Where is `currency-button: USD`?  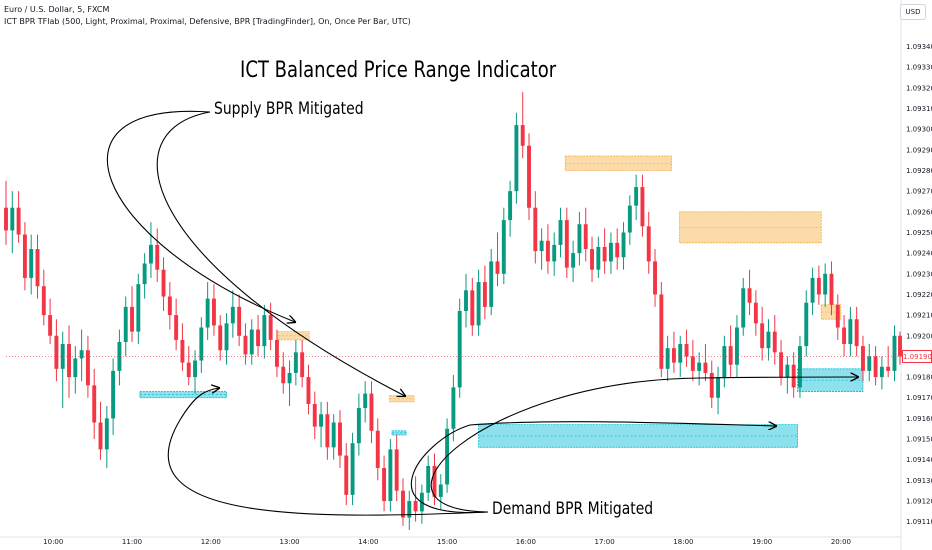
currency-button: USD is located at coordinates (913, 12).